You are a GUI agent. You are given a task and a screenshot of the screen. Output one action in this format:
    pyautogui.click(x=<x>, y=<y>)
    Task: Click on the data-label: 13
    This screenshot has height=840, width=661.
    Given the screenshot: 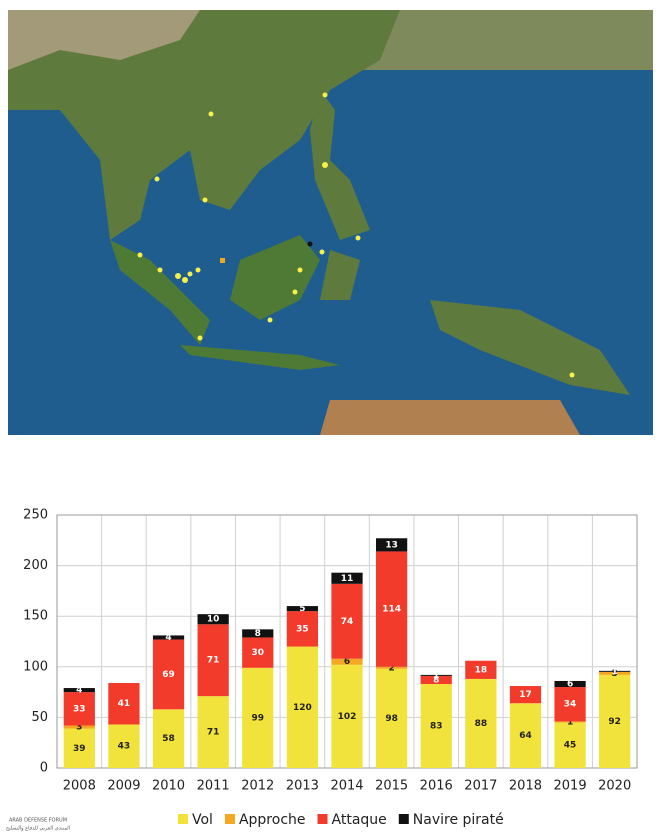 What is the action you would take?
    pyautogui.click(x=391, y=545)
    